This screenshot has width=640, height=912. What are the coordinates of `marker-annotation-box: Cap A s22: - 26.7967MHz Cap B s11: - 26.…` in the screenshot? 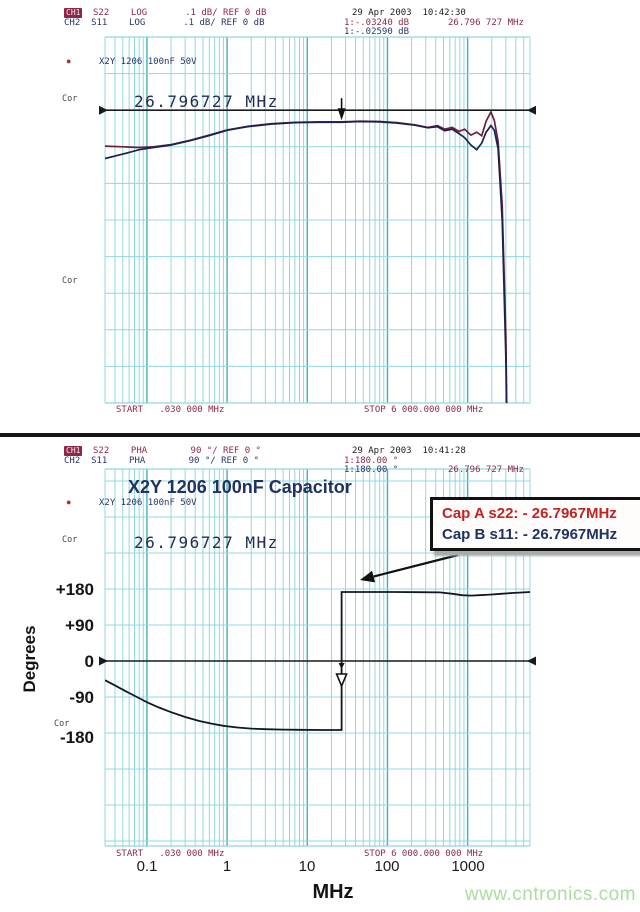 It's located at (535, 524).